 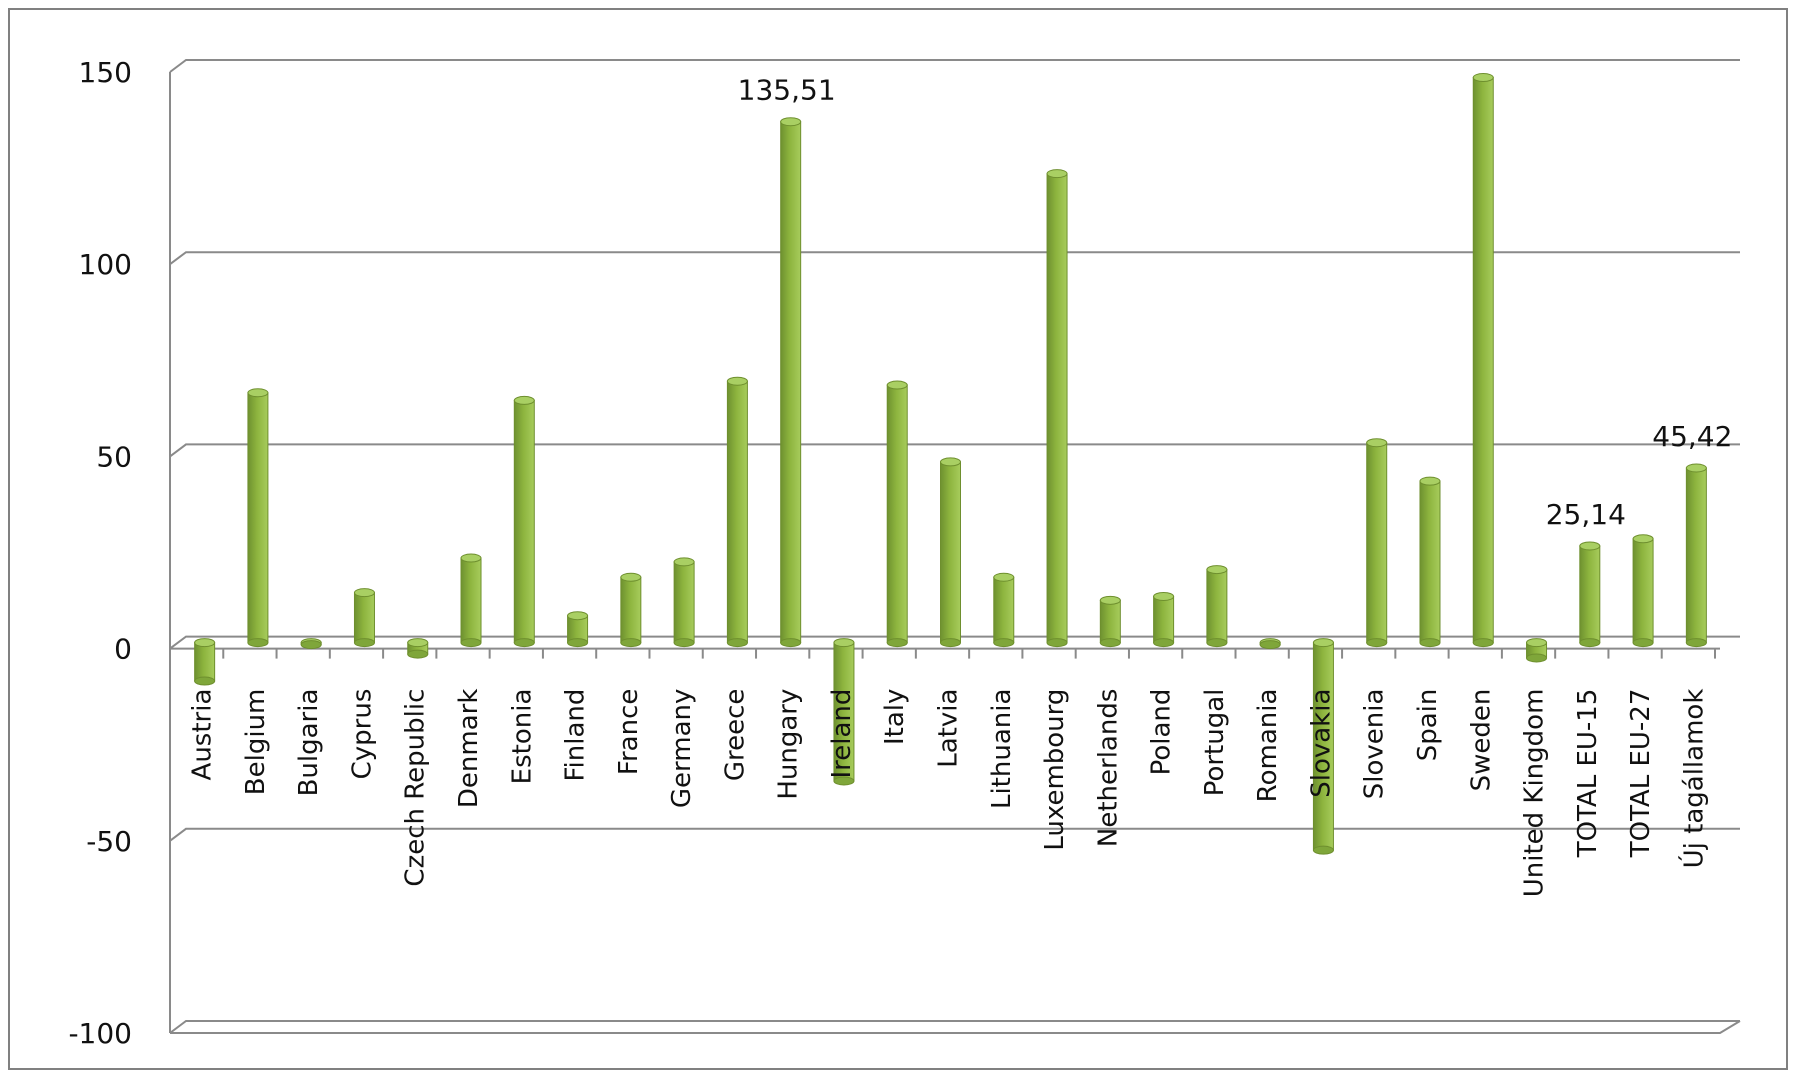 I want to click on category-label: Slovakia, so click(x=1321, y=743).